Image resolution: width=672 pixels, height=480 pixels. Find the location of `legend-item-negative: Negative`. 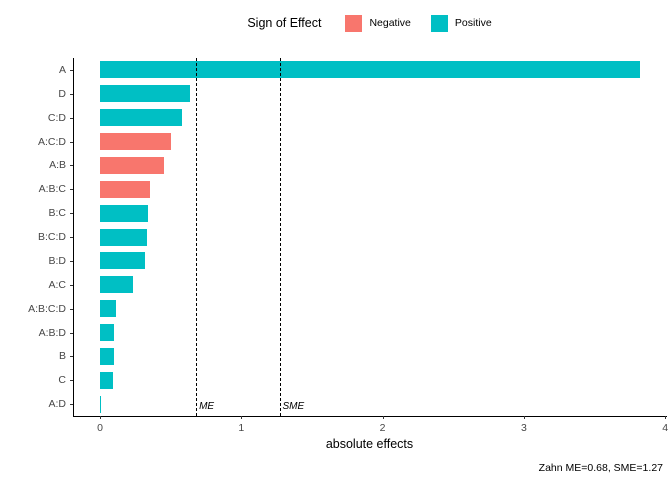

legend-item-negative: Negative is located at coordinates (378, 23).